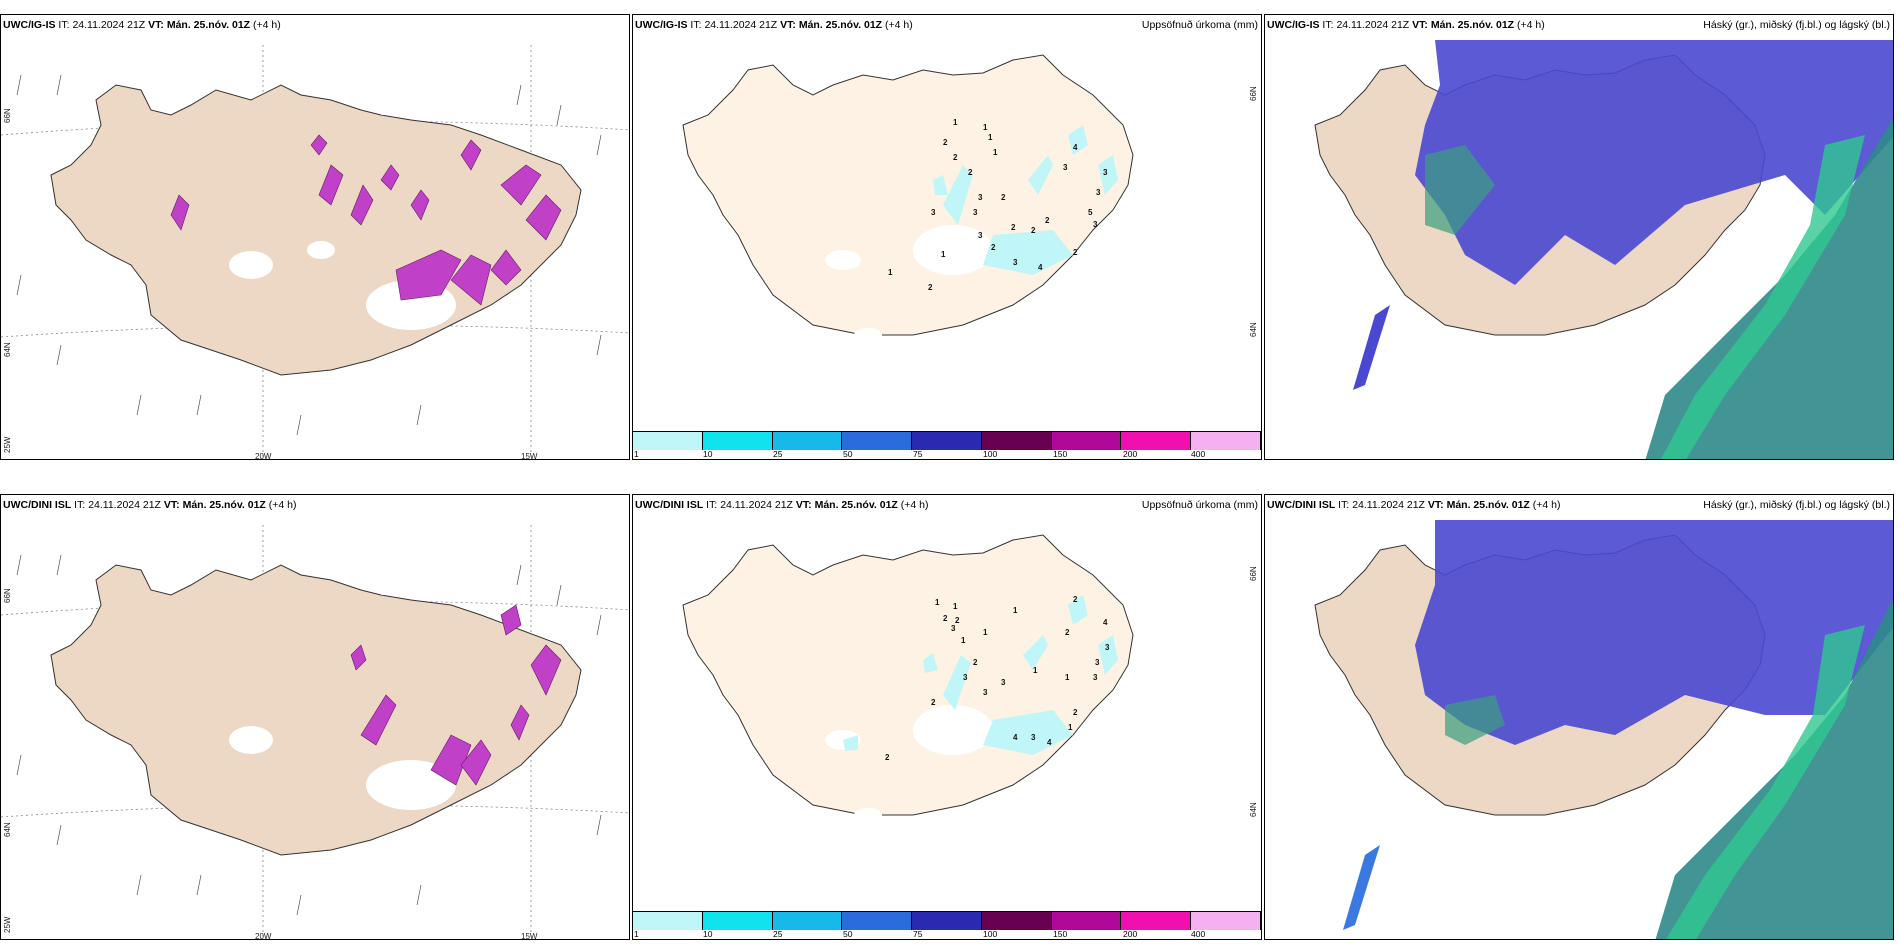  Describe the element at coordinates (848, 454) in the screenshot. I see `colorbar-label: 50` at that location.